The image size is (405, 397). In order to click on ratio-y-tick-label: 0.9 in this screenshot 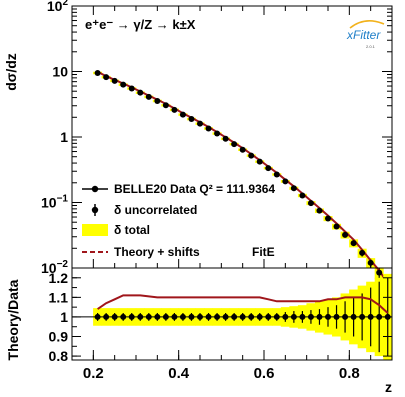, I will do `click(59, 337)`.